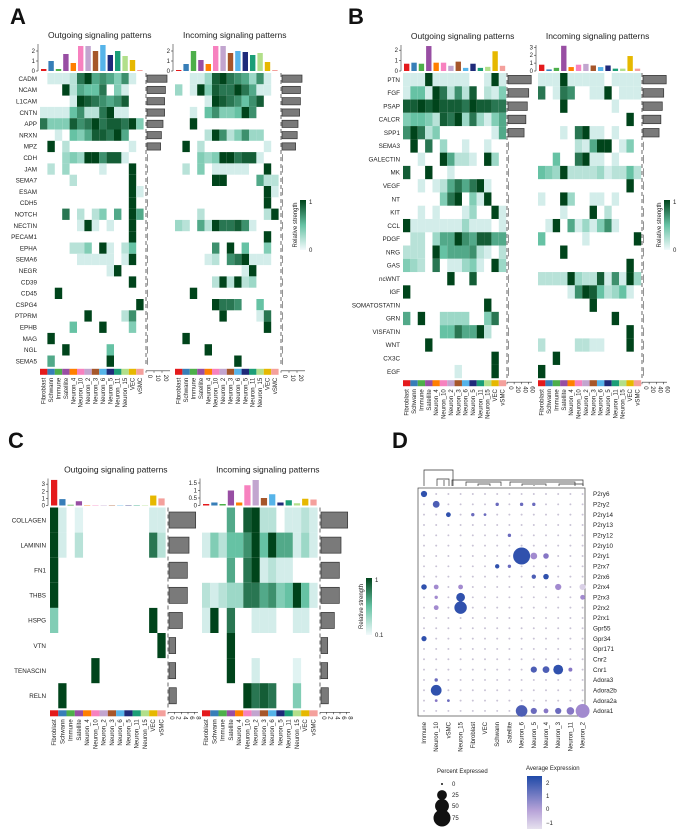  What do you see at coordinates (231, 498) in the screenshot?
I see `top-bar-satellite` at bounding box center [231, 498].